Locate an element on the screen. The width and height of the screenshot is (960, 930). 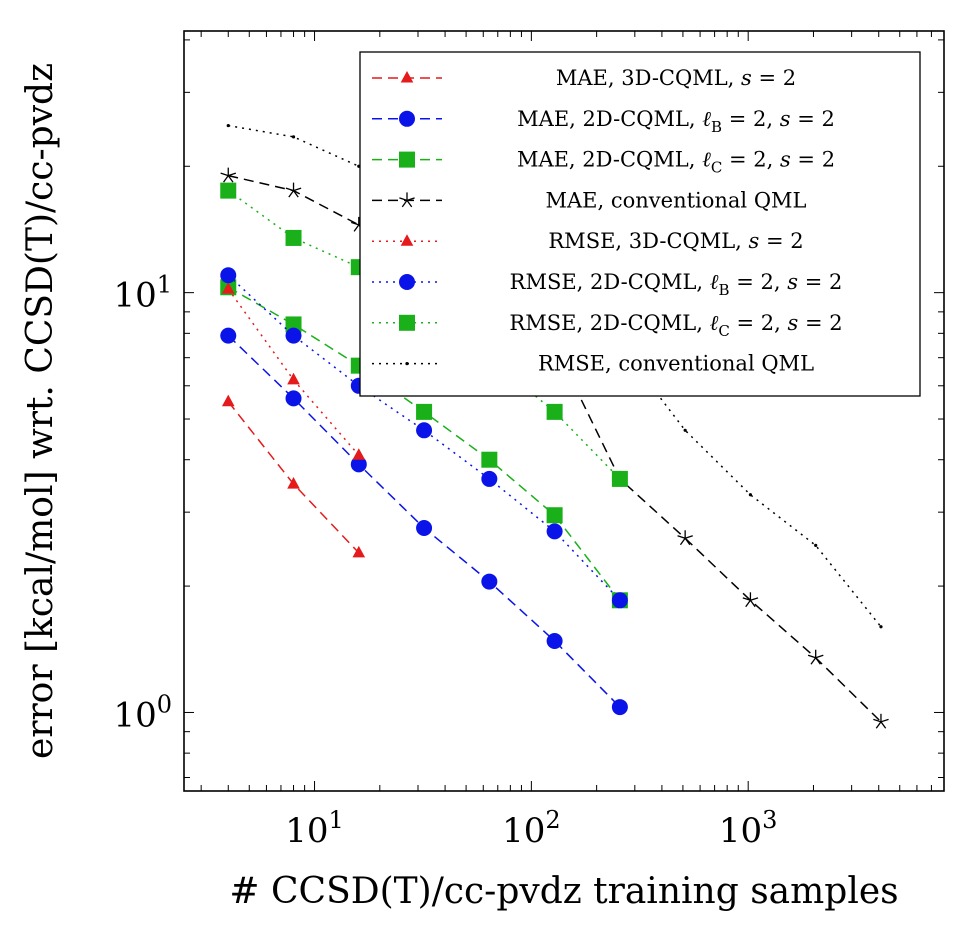
legend-label: RMSE, 2D-CQML, ℓB = 2, s = 2 is located at coordinates (676, 284).